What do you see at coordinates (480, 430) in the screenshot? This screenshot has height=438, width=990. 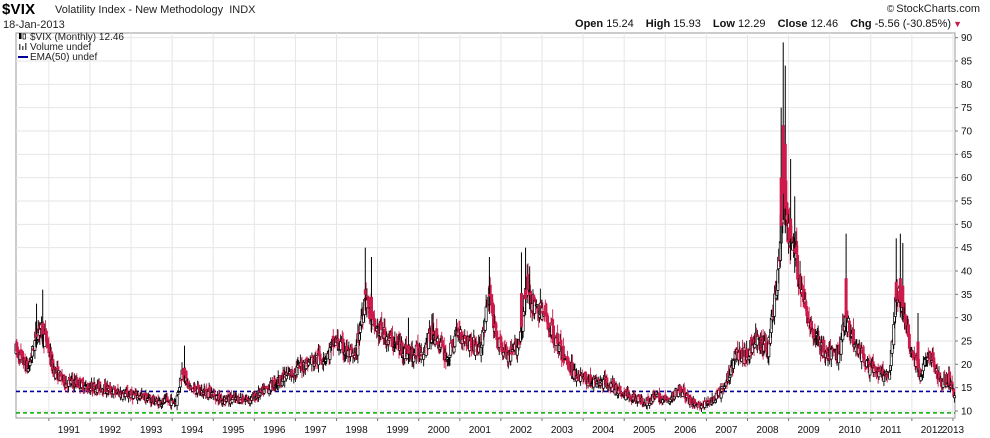 I see `x-tick-label: 2001` at bounding box center [480, 430].